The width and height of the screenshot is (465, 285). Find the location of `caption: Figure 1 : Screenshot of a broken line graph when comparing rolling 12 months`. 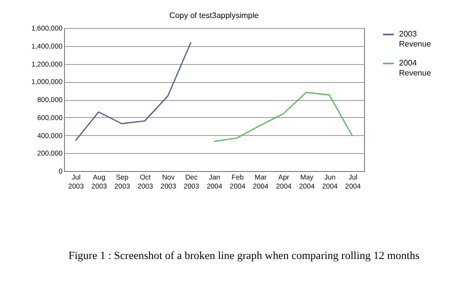

caption: Figure 1 : Screenshot of a broken line graph when comparing rolling 12 months is located at coordinates (244, 256).